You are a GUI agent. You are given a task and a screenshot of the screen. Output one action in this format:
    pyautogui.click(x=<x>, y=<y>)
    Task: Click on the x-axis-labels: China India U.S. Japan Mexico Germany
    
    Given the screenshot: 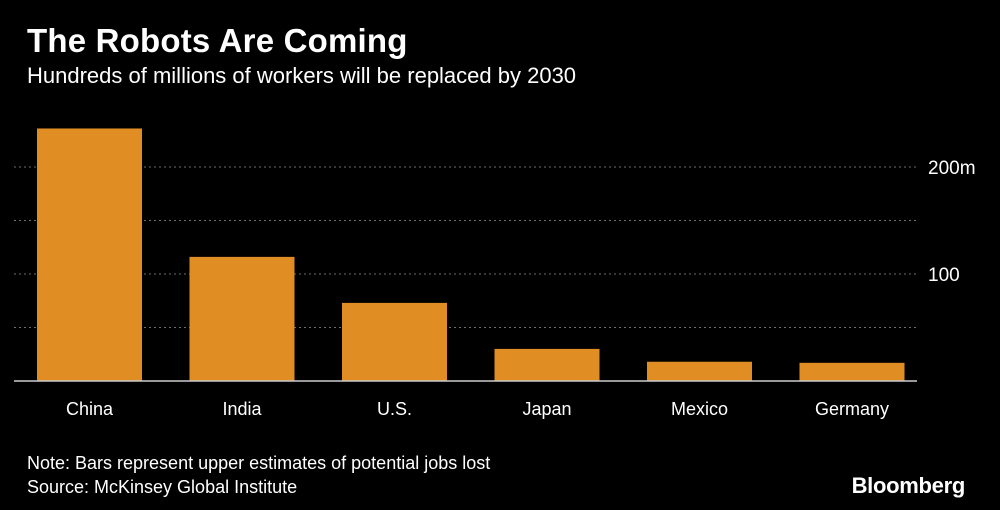 What is the action you would take?
    pyautogui.click(x=477, y=409)
    